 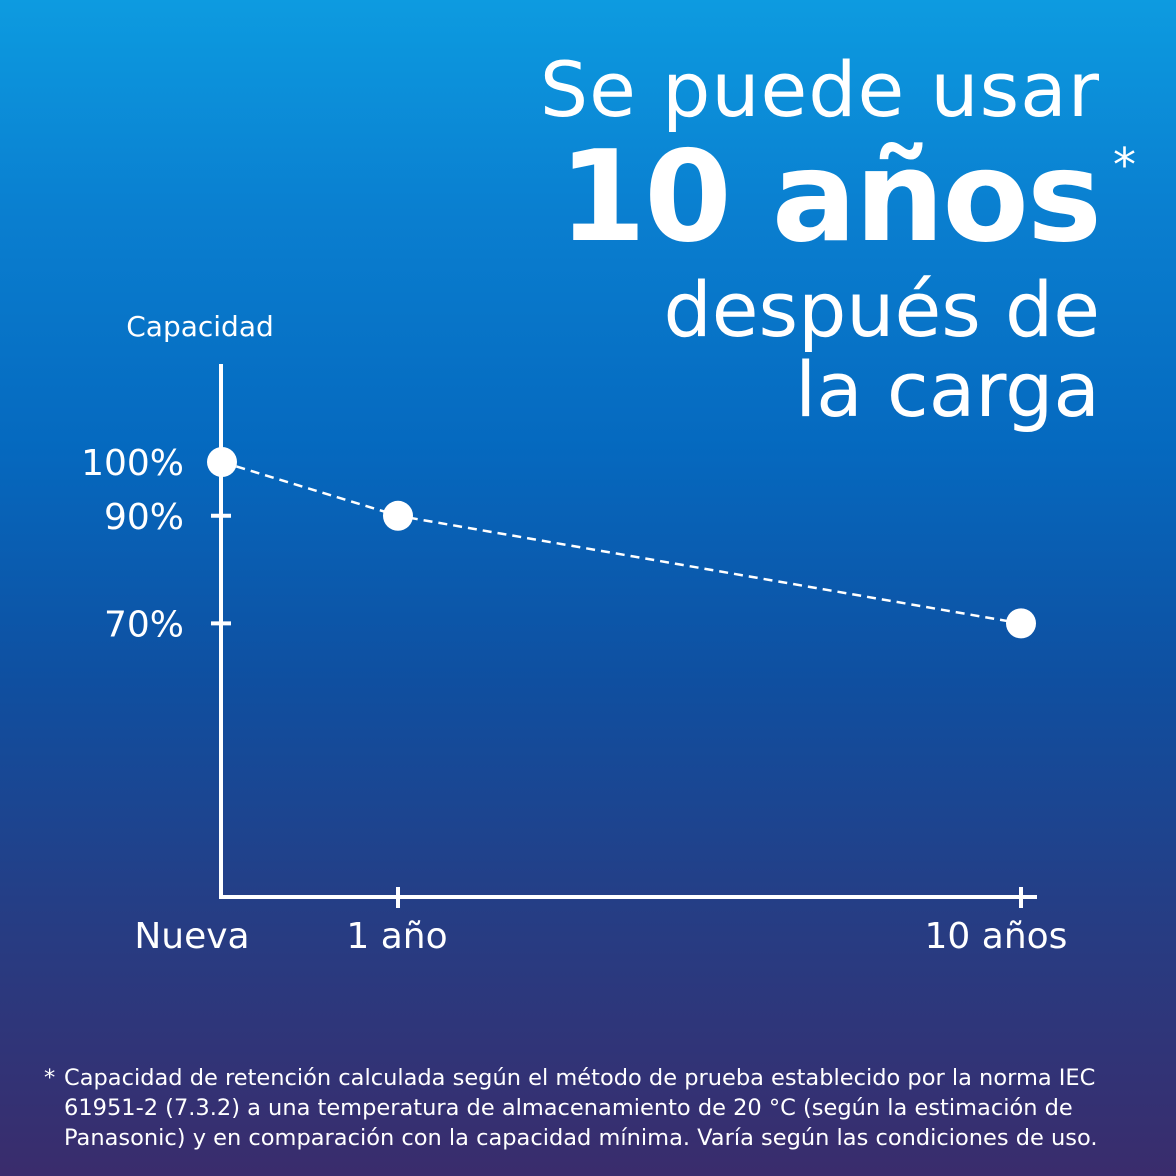 I want to click on headline-line-3: después de, so click(x=881, y=309).